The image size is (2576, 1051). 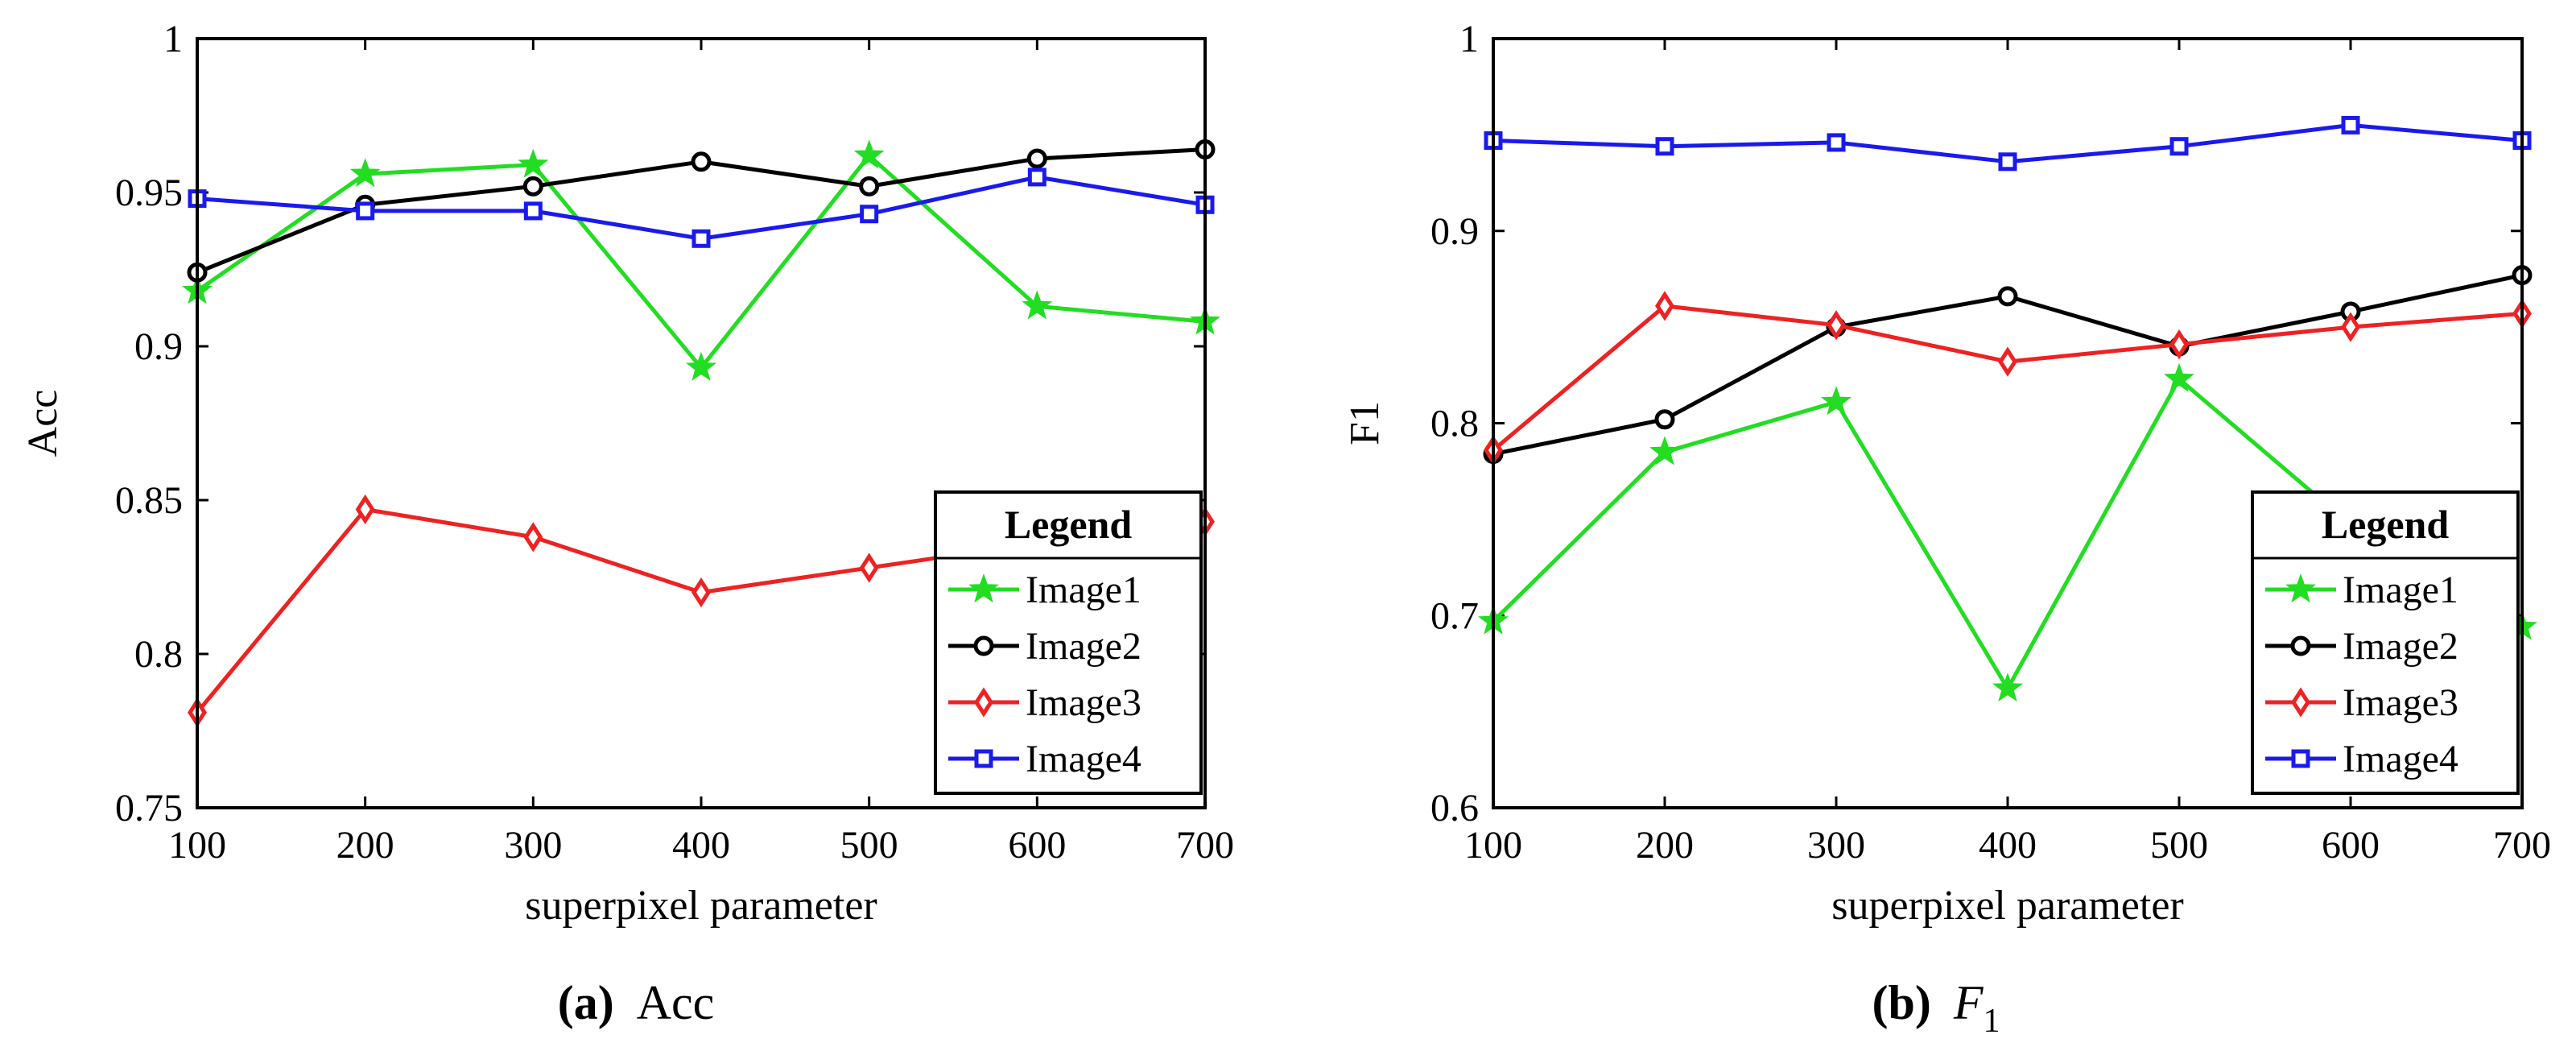 I want to click on series-image3, so click(x=2008, y=378).